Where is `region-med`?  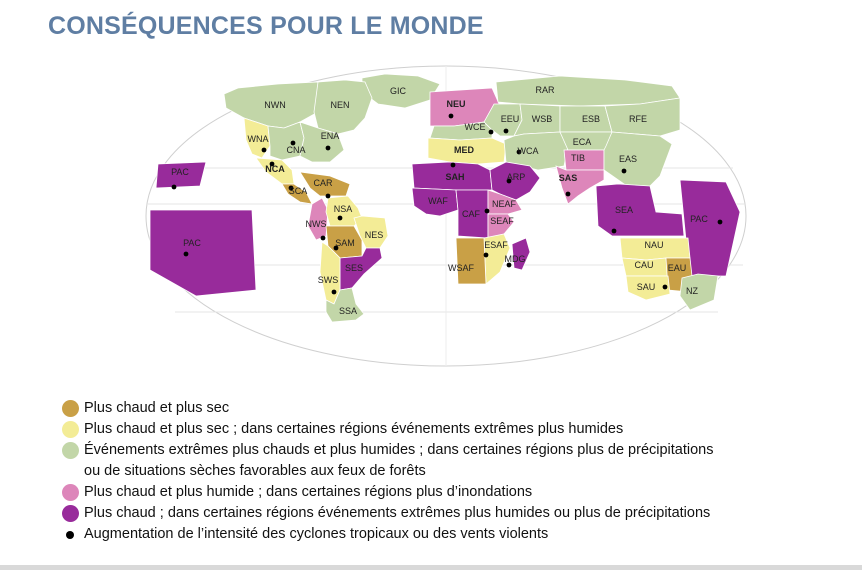
region-med is located at coordinates (467, 151).